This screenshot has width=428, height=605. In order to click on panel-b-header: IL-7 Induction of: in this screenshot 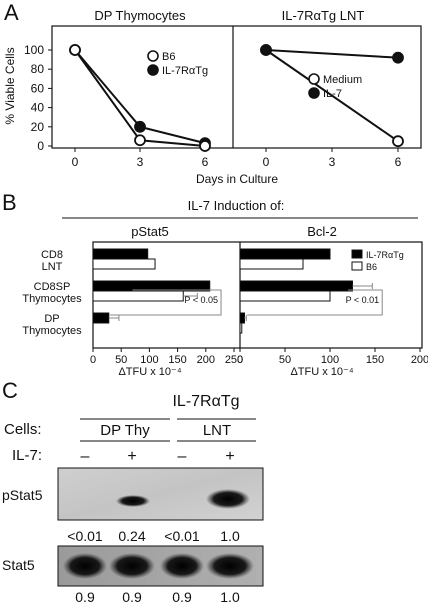, I will do `click(236, 205)`.